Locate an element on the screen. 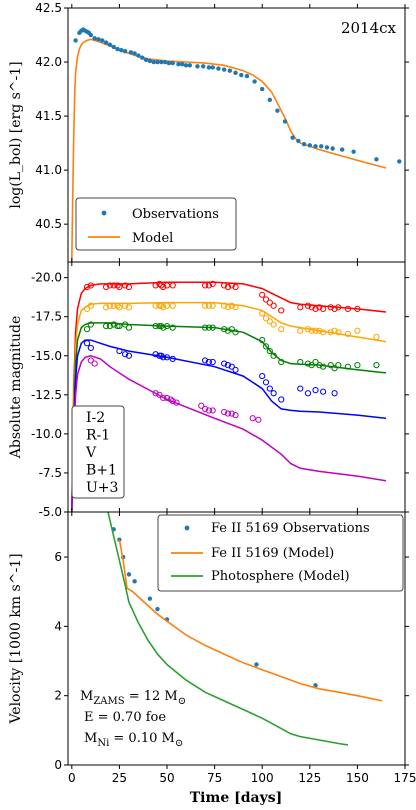 The height and width of the screenshot is (810, 416). x-tick-label: 150 is located at coordinates (357, 778).